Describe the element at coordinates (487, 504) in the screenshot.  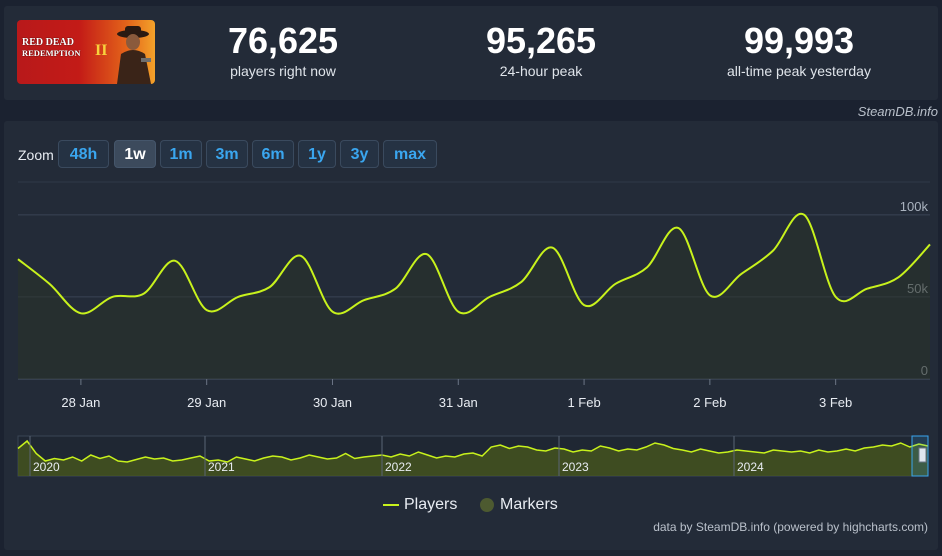
I see `legend-dot-icon` at that location.